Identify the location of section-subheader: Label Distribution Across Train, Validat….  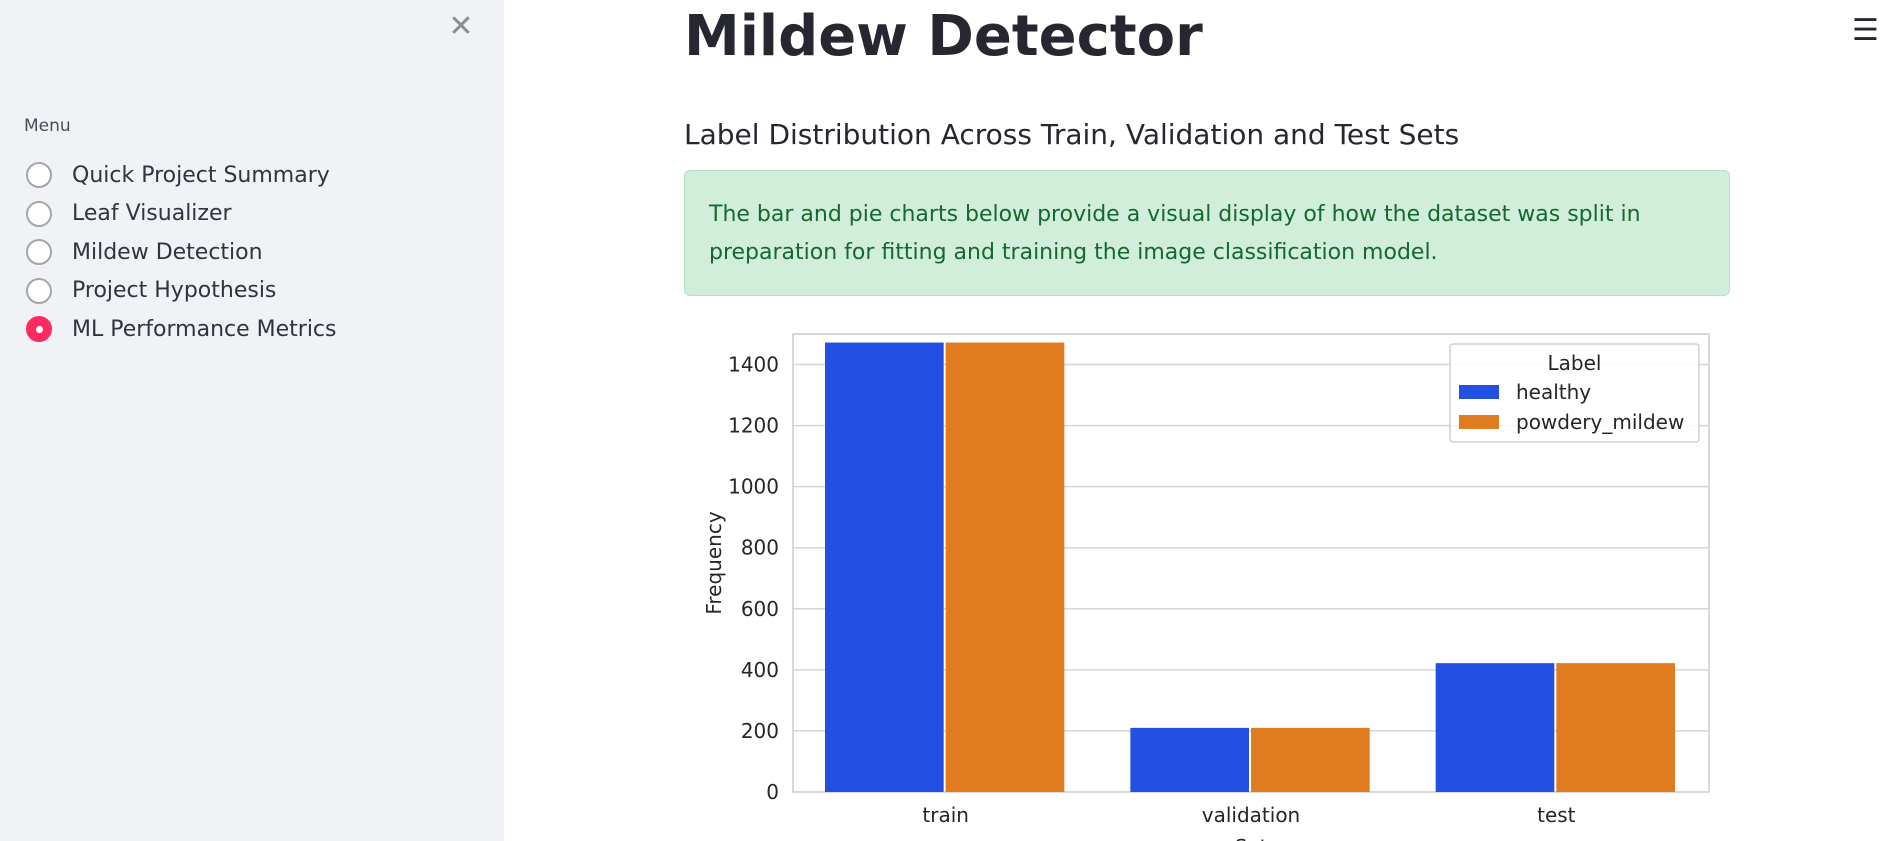
(1072, 134).